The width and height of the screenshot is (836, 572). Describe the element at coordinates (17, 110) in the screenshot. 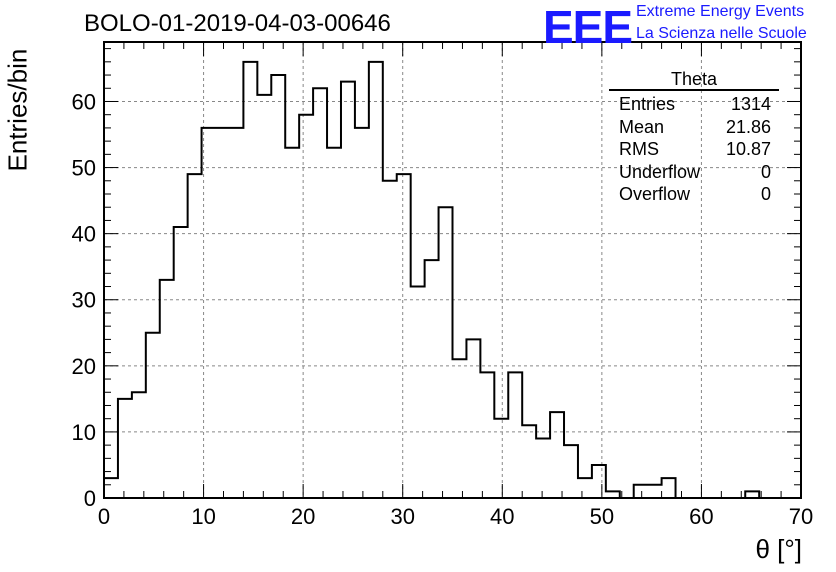

I see `y-axis-label: Entries/bin` at that location.